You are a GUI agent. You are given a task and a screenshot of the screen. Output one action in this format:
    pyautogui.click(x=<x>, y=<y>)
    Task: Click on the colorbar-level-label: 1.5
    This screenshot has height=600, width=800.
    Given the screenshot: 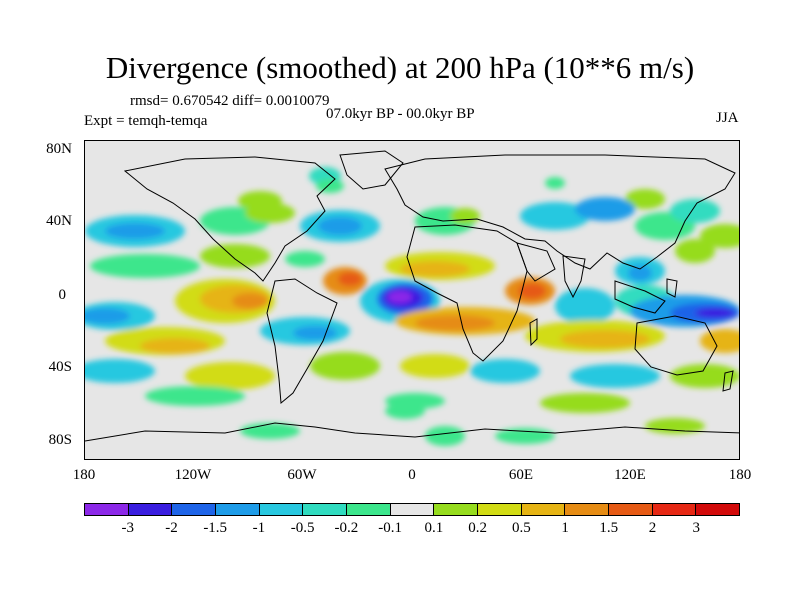 What is the action you would take?
    pyautogui.click(x=609, y=528)
    